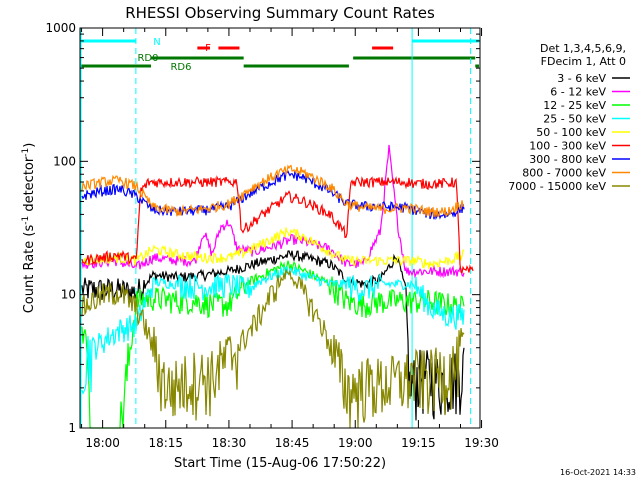 The height and width of the screenshot is (480, 640). Describe the element at coordinates (564, 173) in the screenshot. I see `legend-label-7: 800 - 7000 keV` at that location.